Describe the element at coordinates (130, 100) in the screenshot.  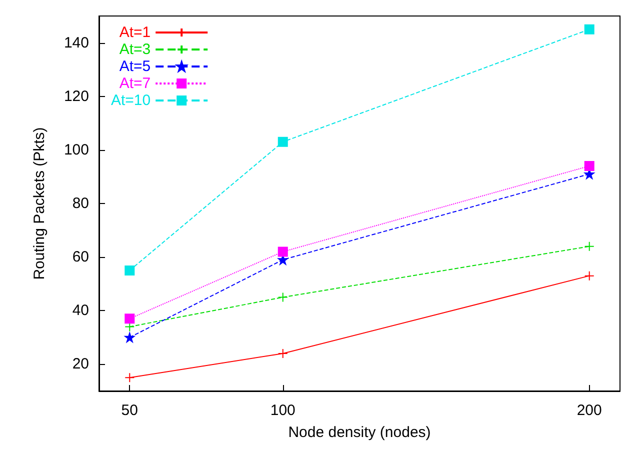
I see `legend-label: At=10` at that location.